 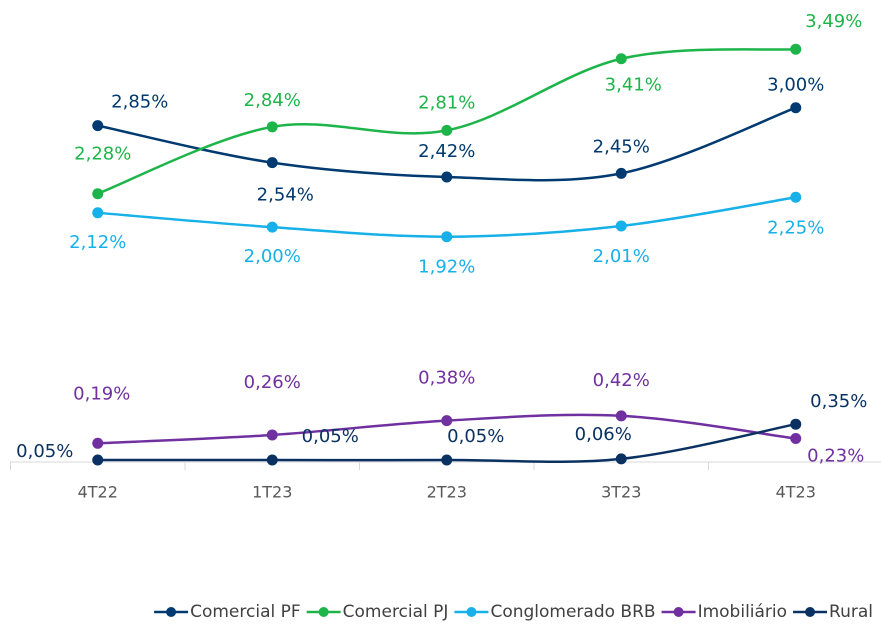 What do you see at coordinates (446, 151) in the screenshot?
I see `data-label: 2,42%` at bounding box center [446, 151].